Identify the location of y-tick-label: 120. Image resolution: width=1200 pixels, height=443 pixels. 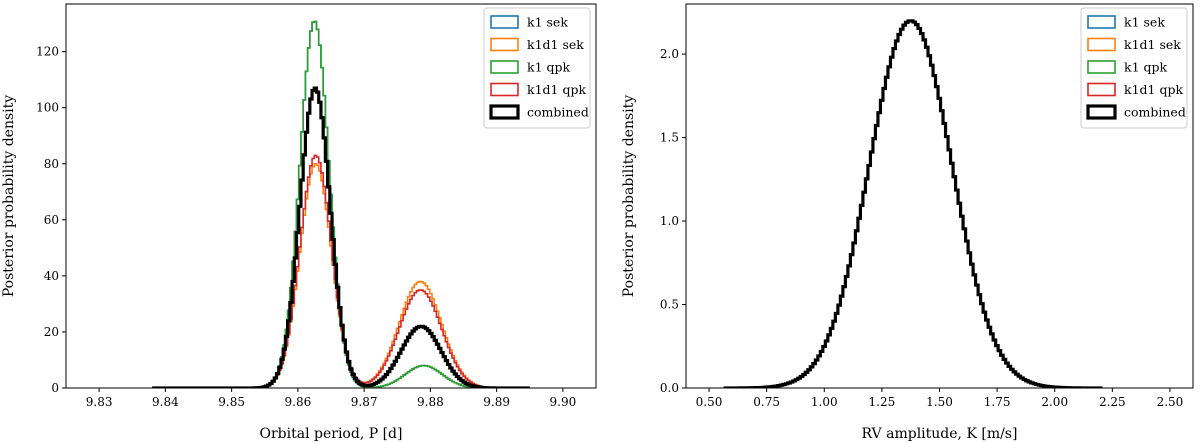
(47, 52).